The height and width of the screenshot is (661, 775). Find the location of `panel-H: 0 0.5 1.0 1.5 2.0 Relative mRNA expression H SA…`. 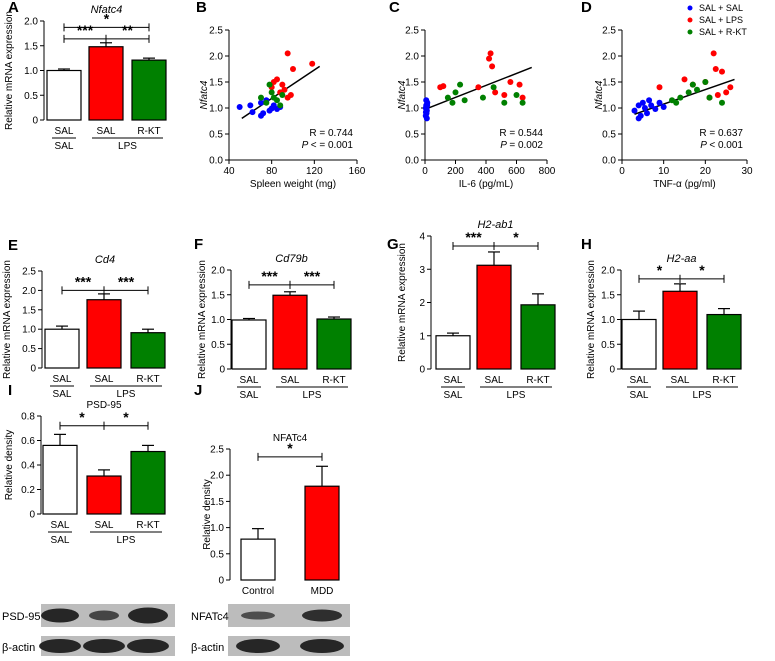

panel-H: 0 0.5 1.0 1.5 2.0 Relative mRNA expression H SA… is located at coordinates (661, 318).